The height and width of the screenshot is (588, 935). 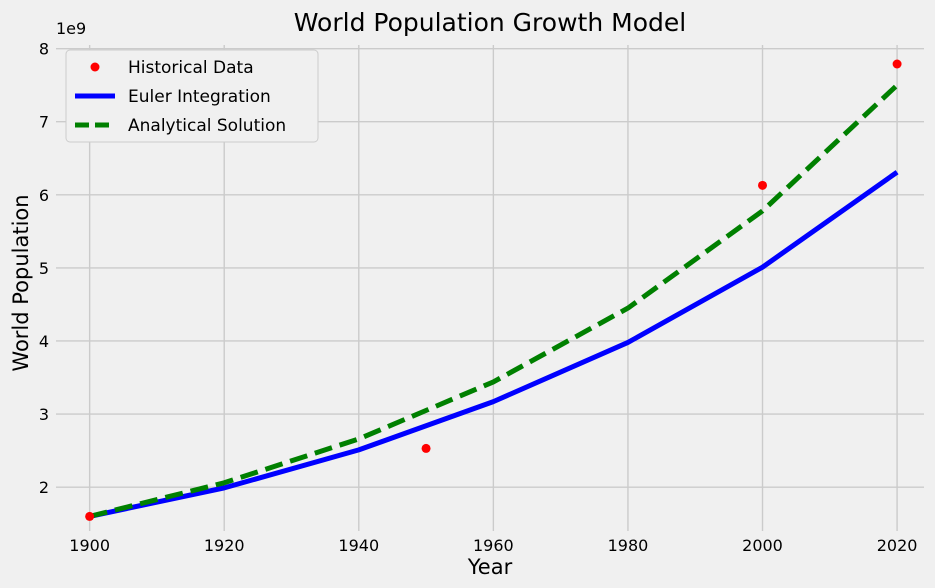 What do you see at coordinates (191, 68) in the screenshot?
I see `legend-label-historical-data: Historical Data` at bounding box center [191, 68].